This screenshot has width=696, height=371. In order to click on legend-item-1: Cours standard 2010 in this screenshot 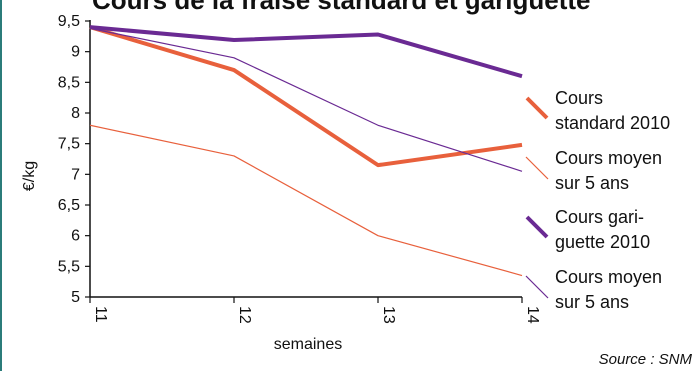, I will do `click(597, 110)`.